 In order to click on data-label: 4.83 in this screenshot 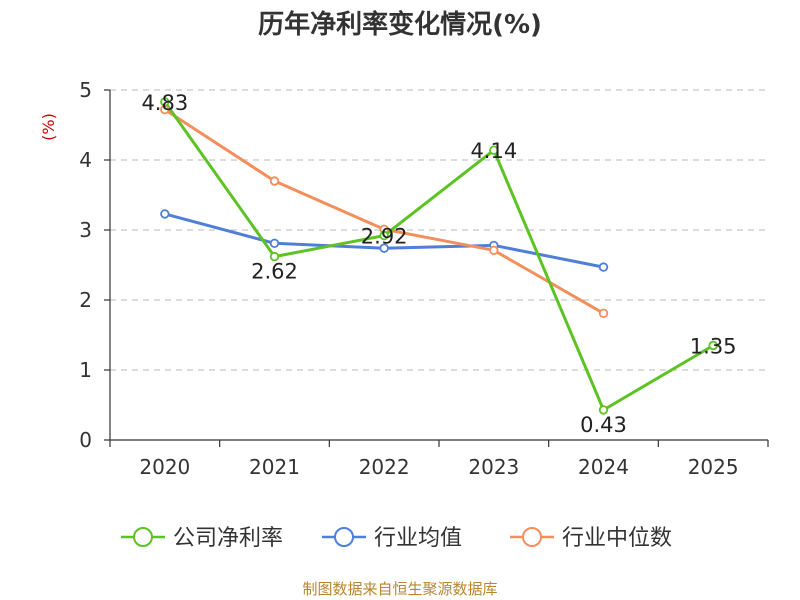, I will do `click(164, 103)`.